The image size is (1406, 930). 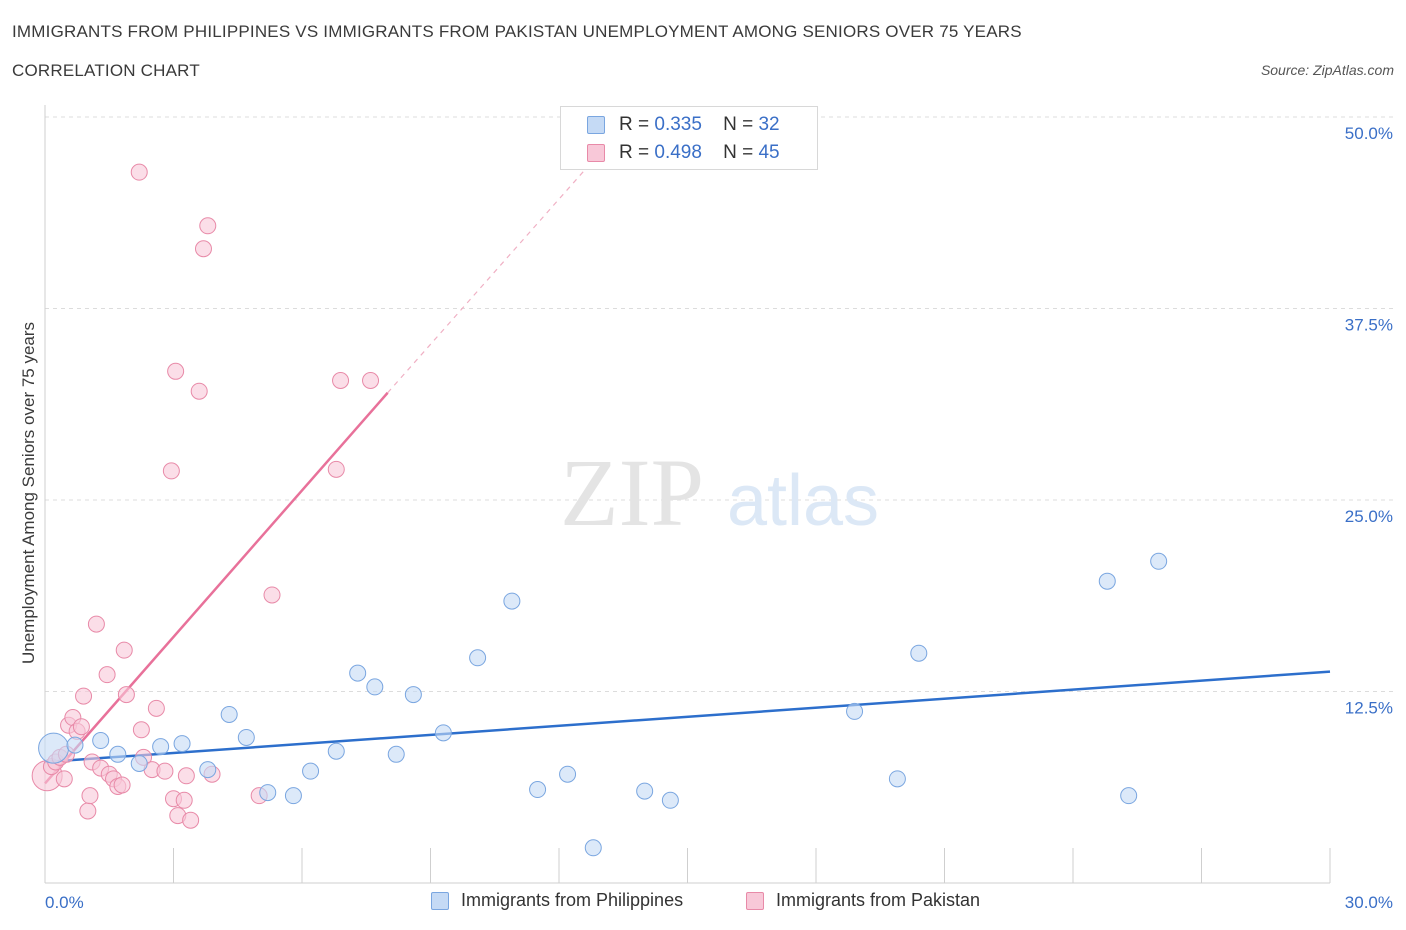 I want to click on trendline-philippines, so click(x=687, y=717).